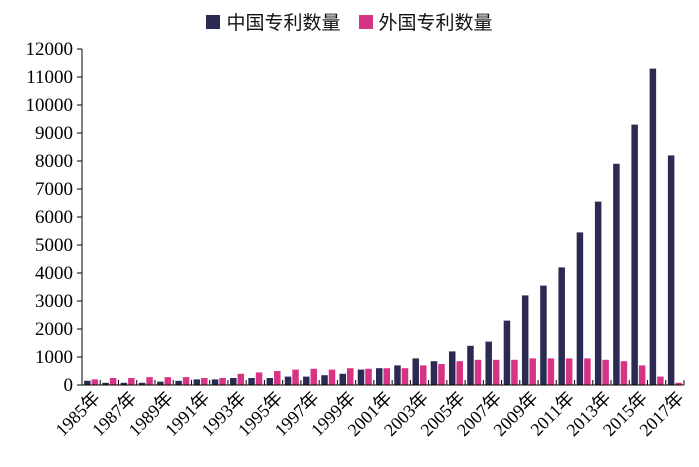  Describe the element at coordinates (54, 161) in the screenshot. I see `y-tick-label: 8000` at that location.